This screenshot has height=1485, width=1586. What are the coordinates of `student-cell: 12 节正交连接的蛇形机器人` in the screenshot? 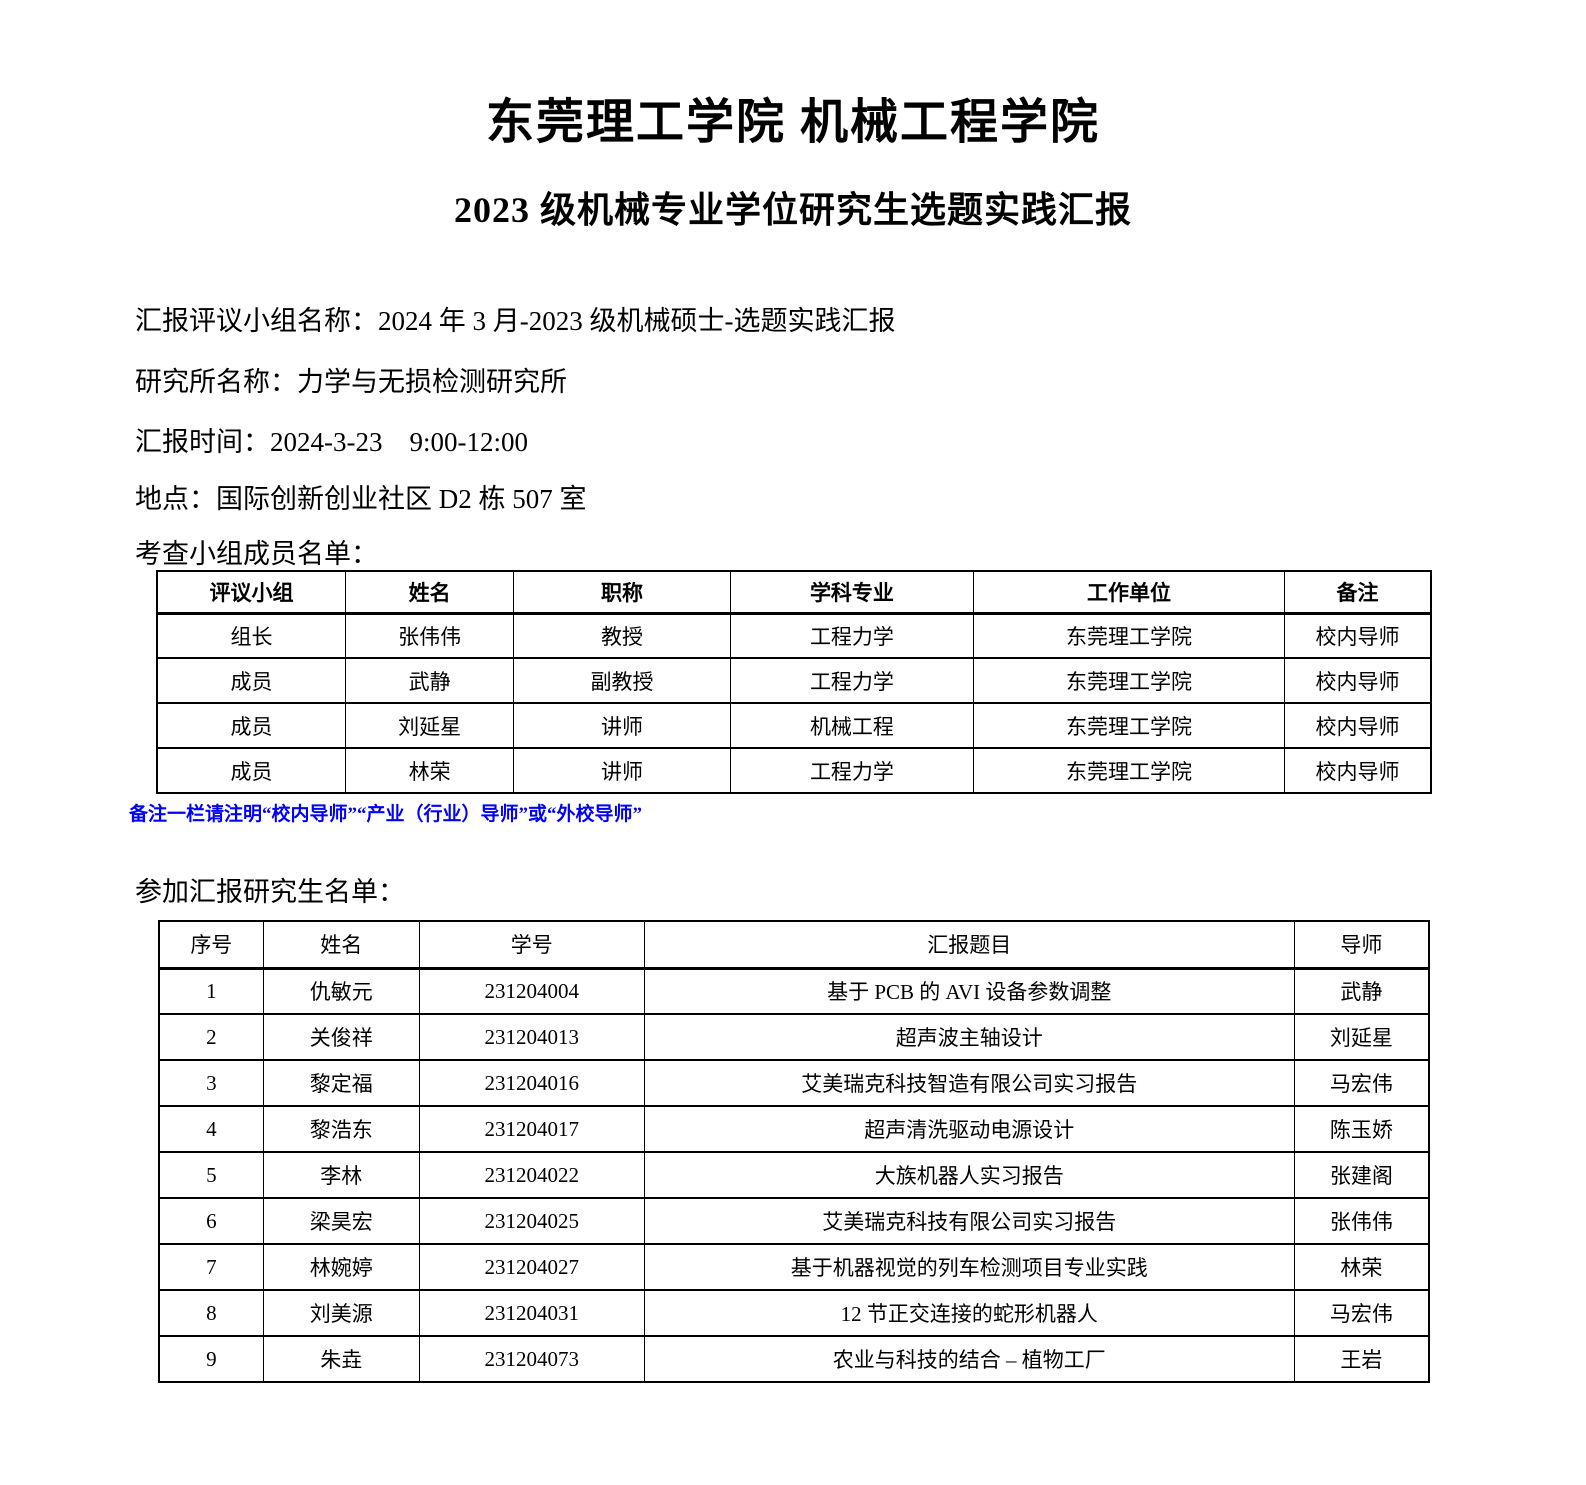 It's located at (969, 1313).